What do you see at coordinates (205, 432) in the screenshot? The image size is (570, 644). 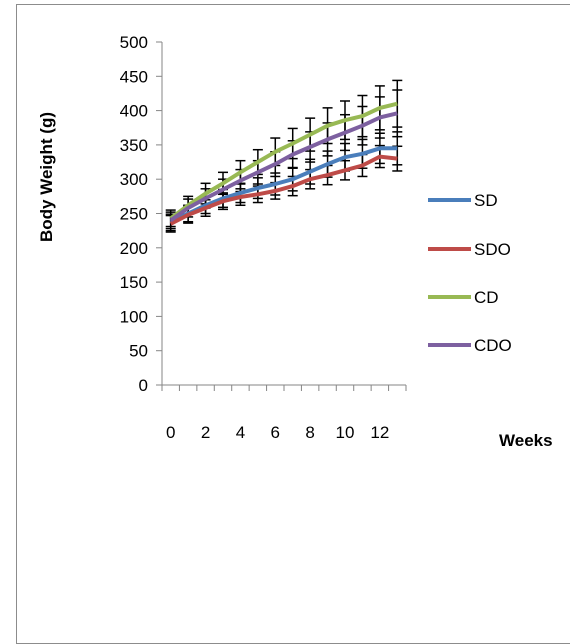 I see `x-tick-label: 2` at bounding box center [205, 432].